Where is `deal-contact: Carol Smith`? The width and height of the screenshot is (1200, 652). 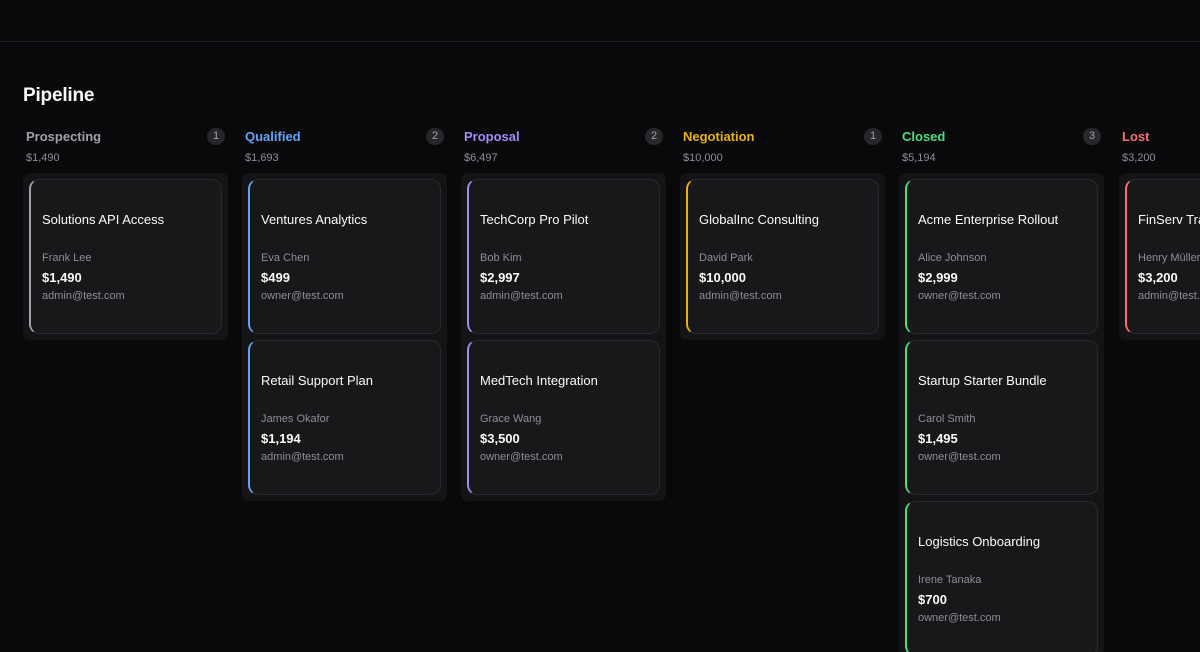 deal-contact: Carol Smith is located at coordinates (947, 419).